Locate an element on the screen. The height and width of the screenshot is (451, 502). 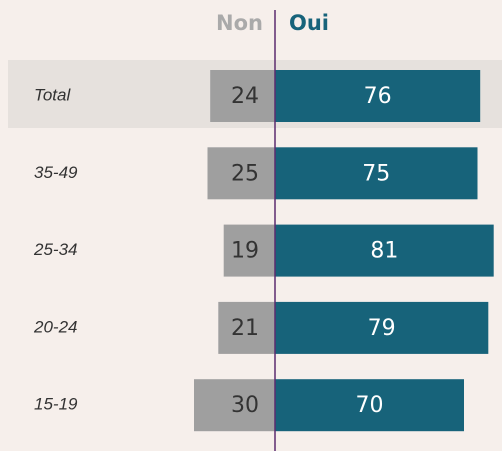
data-label: 19 is located at coordinates (245, 251).